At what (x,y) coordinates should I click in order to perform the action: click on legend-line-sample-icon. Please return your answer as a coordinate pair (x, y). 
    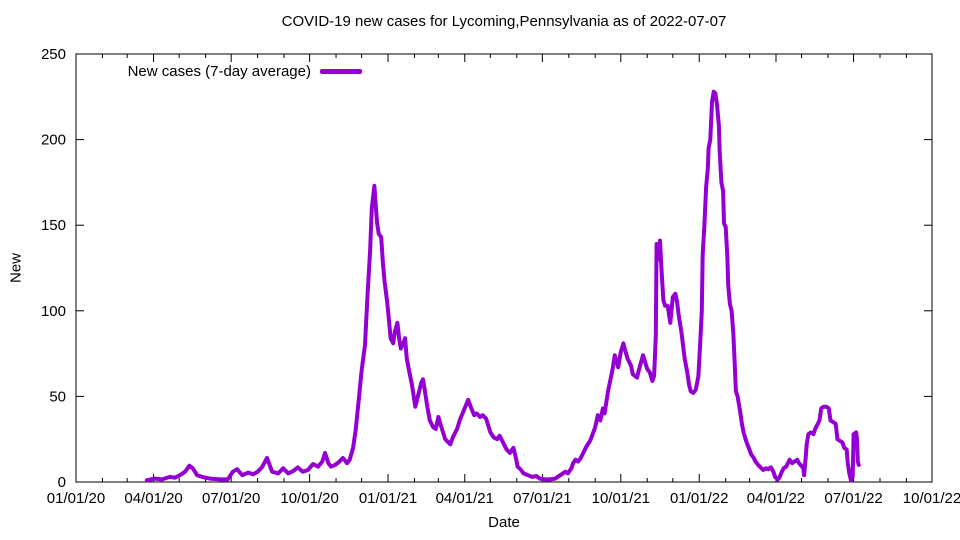
    Looking at the image, I should click on (341, 71).